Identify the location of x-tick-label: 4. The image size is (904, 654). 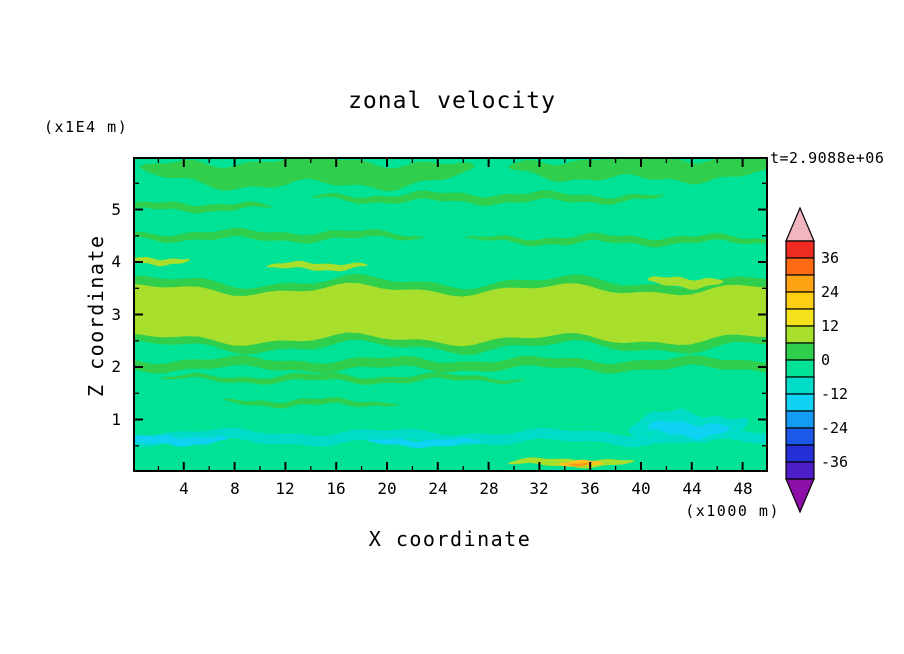
(184, 488).